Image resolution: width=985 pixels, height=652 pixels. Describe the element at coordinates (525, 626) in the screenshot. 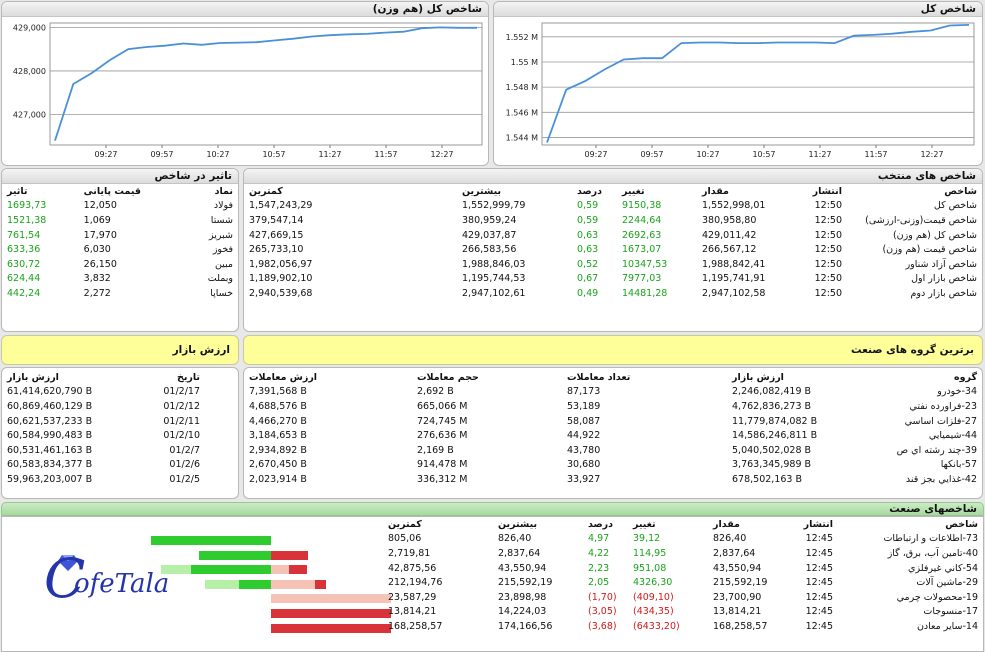

I see `cell-max: 174,166,56` at that location.